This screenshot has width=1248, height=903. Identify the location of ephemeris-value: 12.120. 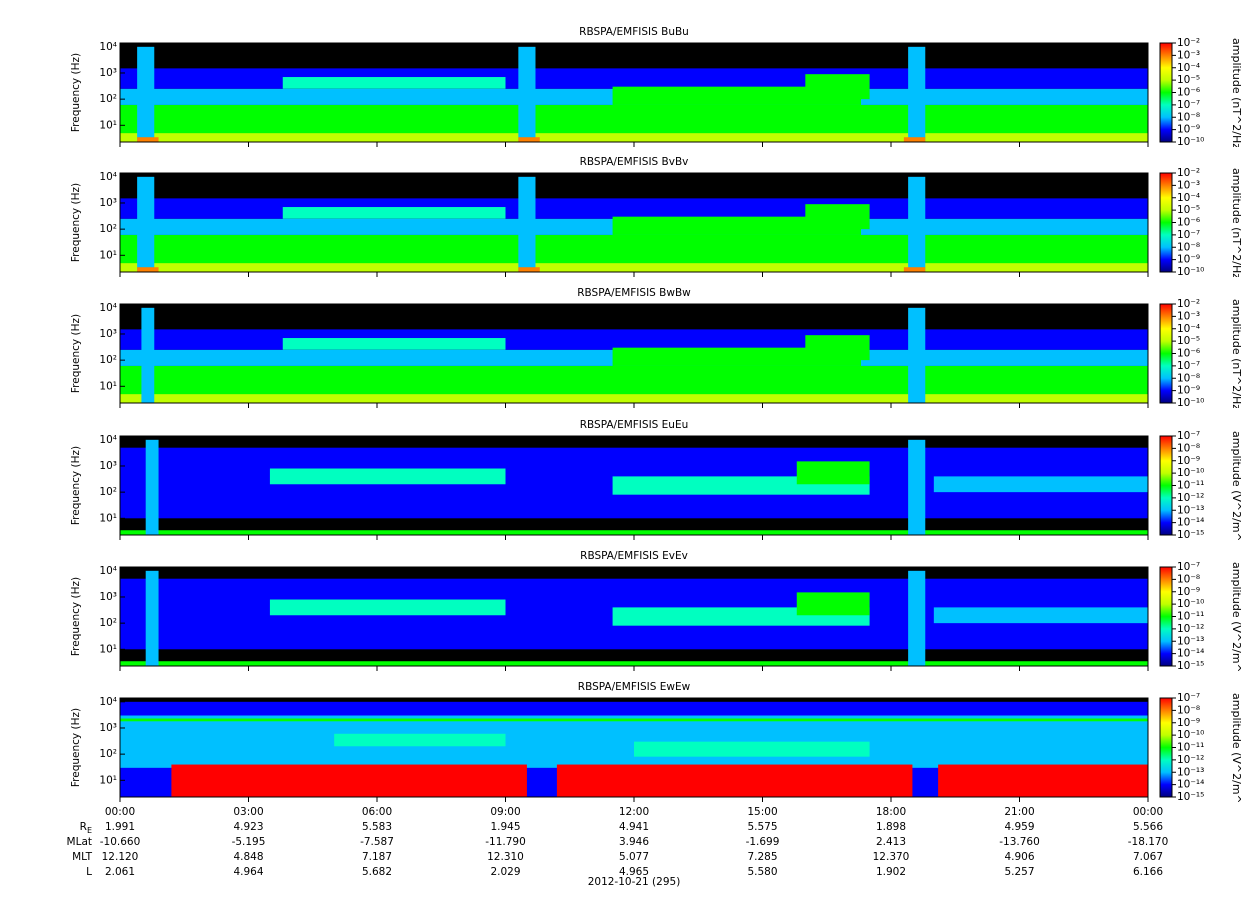
(120, 857).